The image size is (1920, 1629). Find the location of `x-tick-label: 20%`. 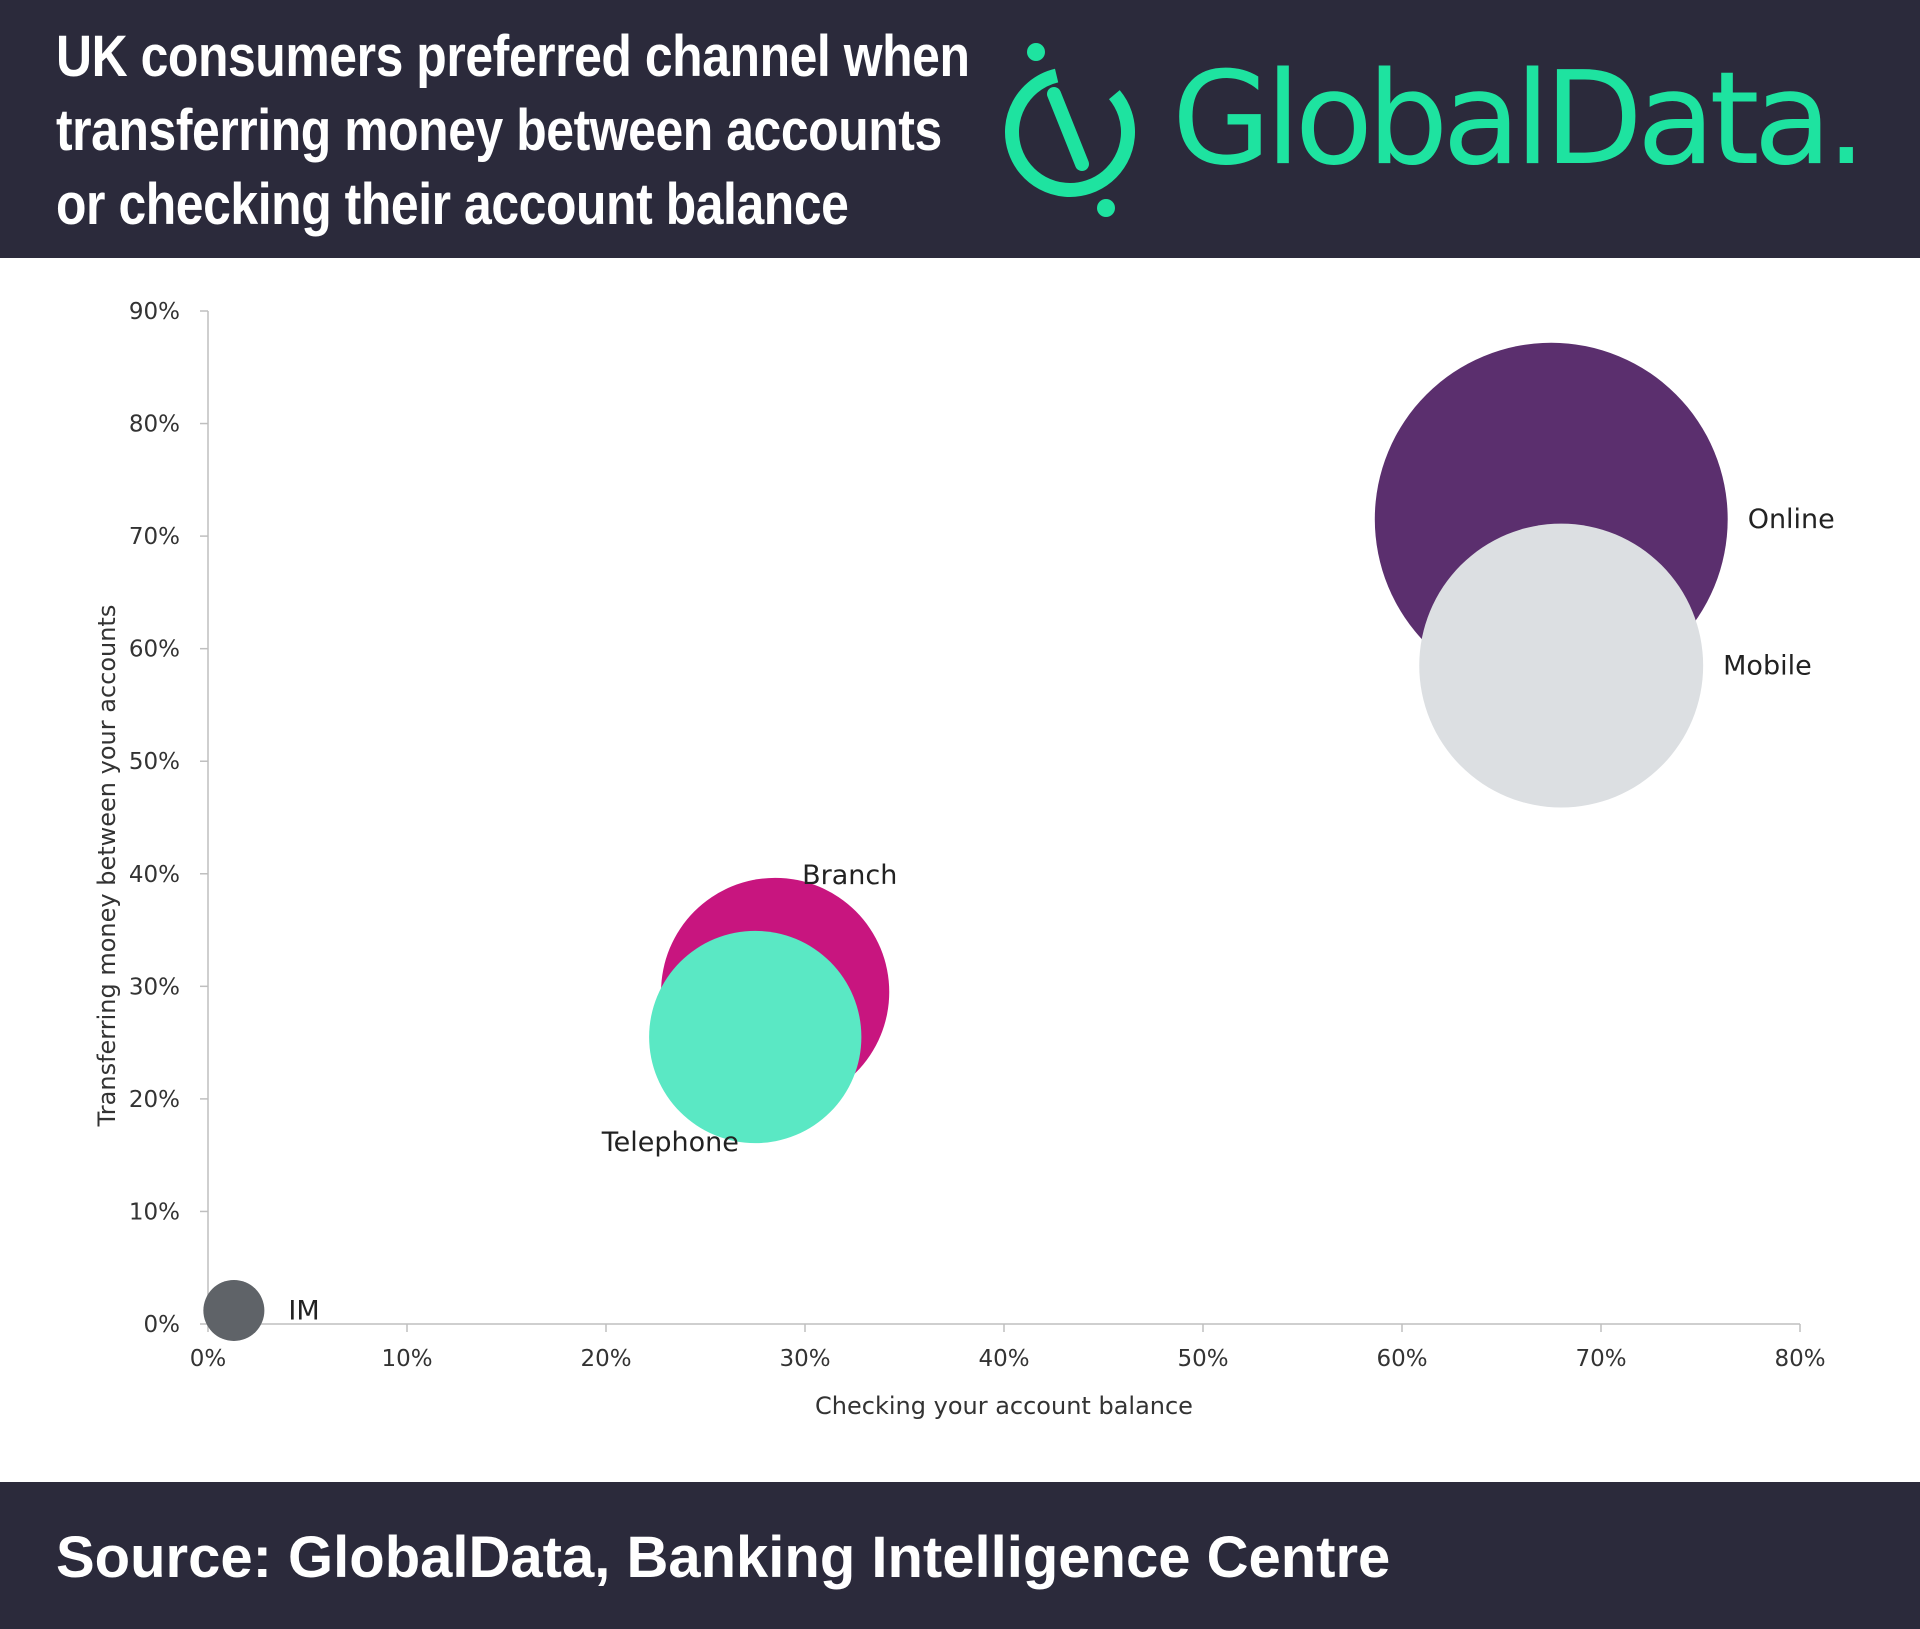

x-tick-label: 20% is located at coordinates (605, 1359).